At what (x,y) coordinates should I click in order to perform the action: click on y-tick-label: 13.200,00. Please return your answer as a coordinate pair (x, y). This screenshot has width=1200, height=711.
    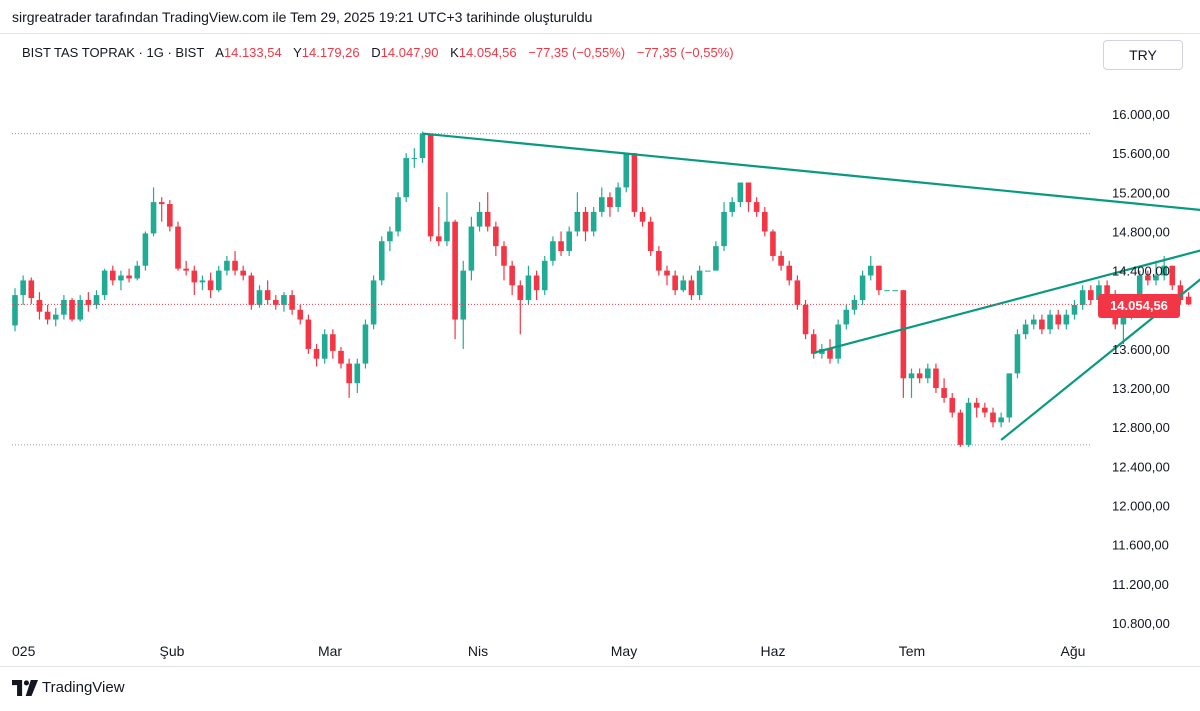
    Looking at the image, I should click on (1141, 388).